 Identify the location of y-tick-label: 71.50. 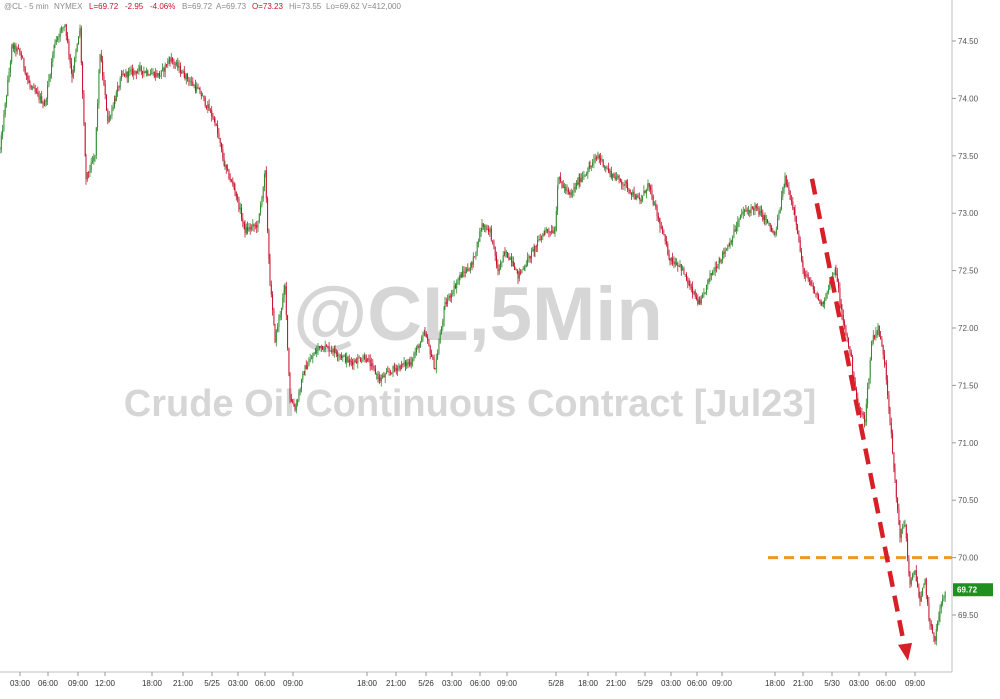
(968, 385).